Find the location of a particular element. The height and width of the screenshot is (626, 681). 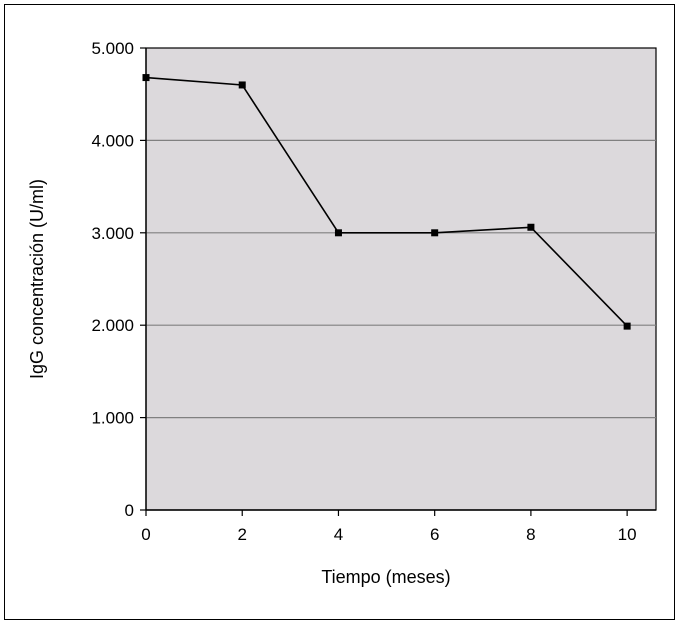

y-tick-label: 3.000 is located at coordinates (112, 233).